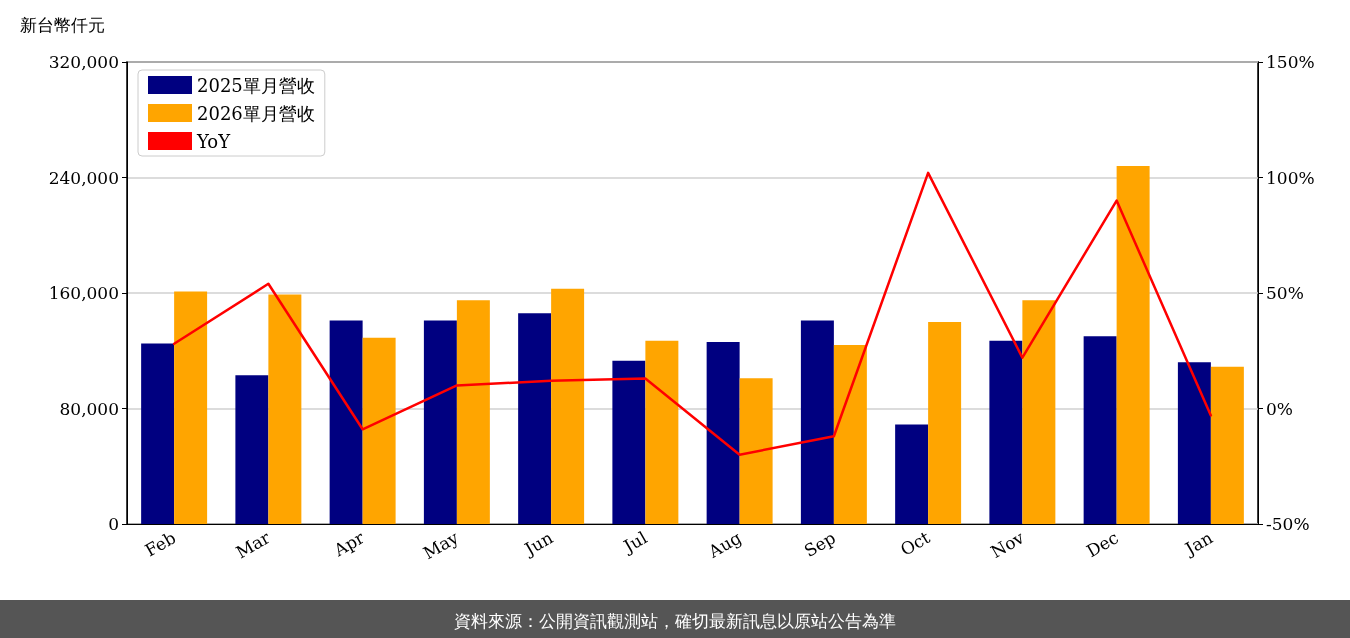 This screenshot has width=1350, height=638. Describe the element at coordinates (634, 542) in the screenshot. I see `x-tick-label: Jul` at that location.